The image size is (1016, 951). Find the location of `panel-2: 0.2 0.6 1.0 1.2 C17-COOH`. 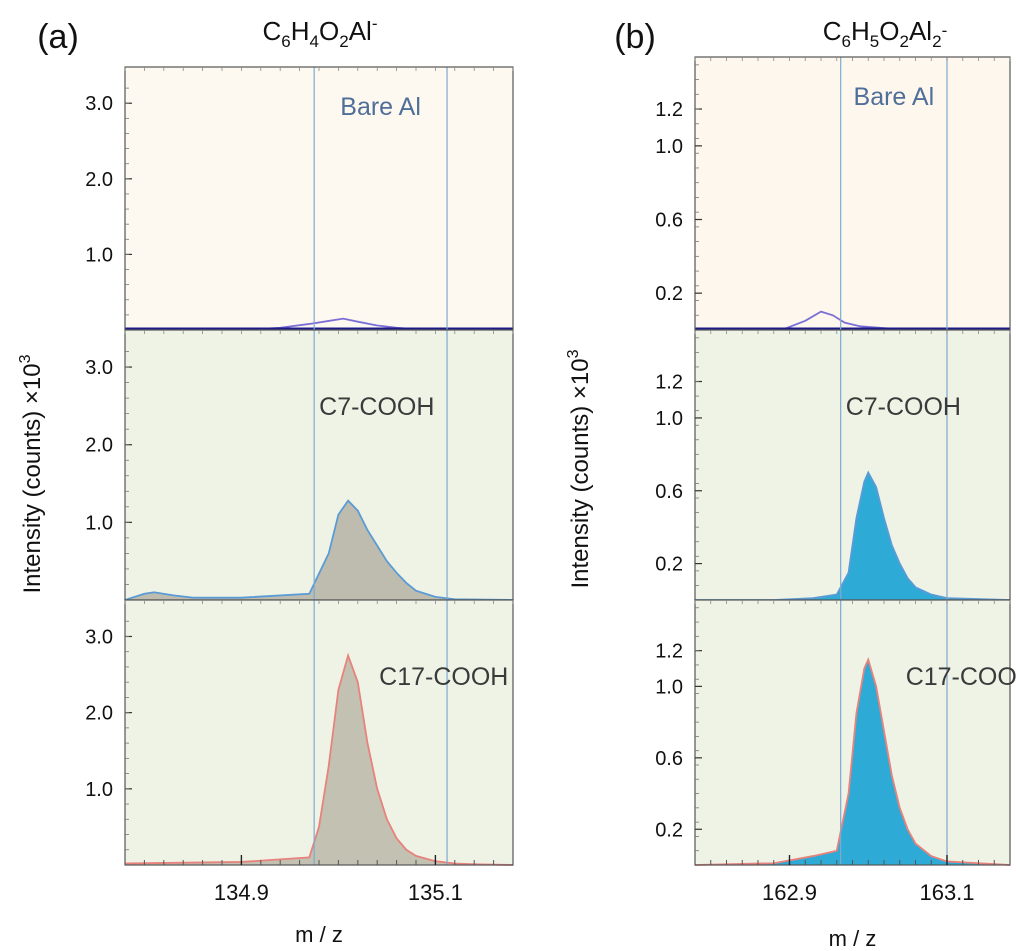

panel-2: 0.2 0.6 1.0 1.2 C17-COOH is located at coordinates (835, 732).